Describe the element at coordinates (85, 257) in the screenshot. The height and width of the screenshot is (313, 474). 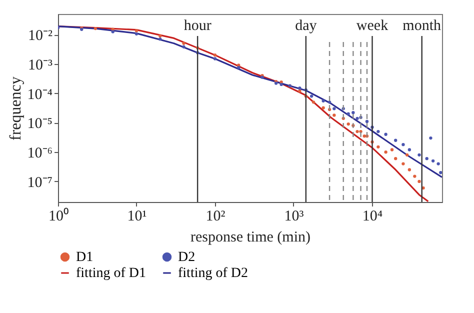
I see `legend-label: D1` at that location.